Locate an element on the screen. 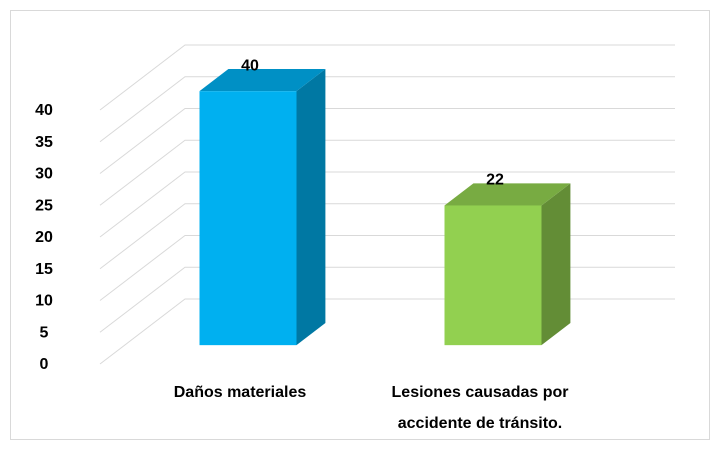 Image resolution: width=720 pixels, height=452 pixels. y-tick-label: 0 is located at coordinates (44, 364).